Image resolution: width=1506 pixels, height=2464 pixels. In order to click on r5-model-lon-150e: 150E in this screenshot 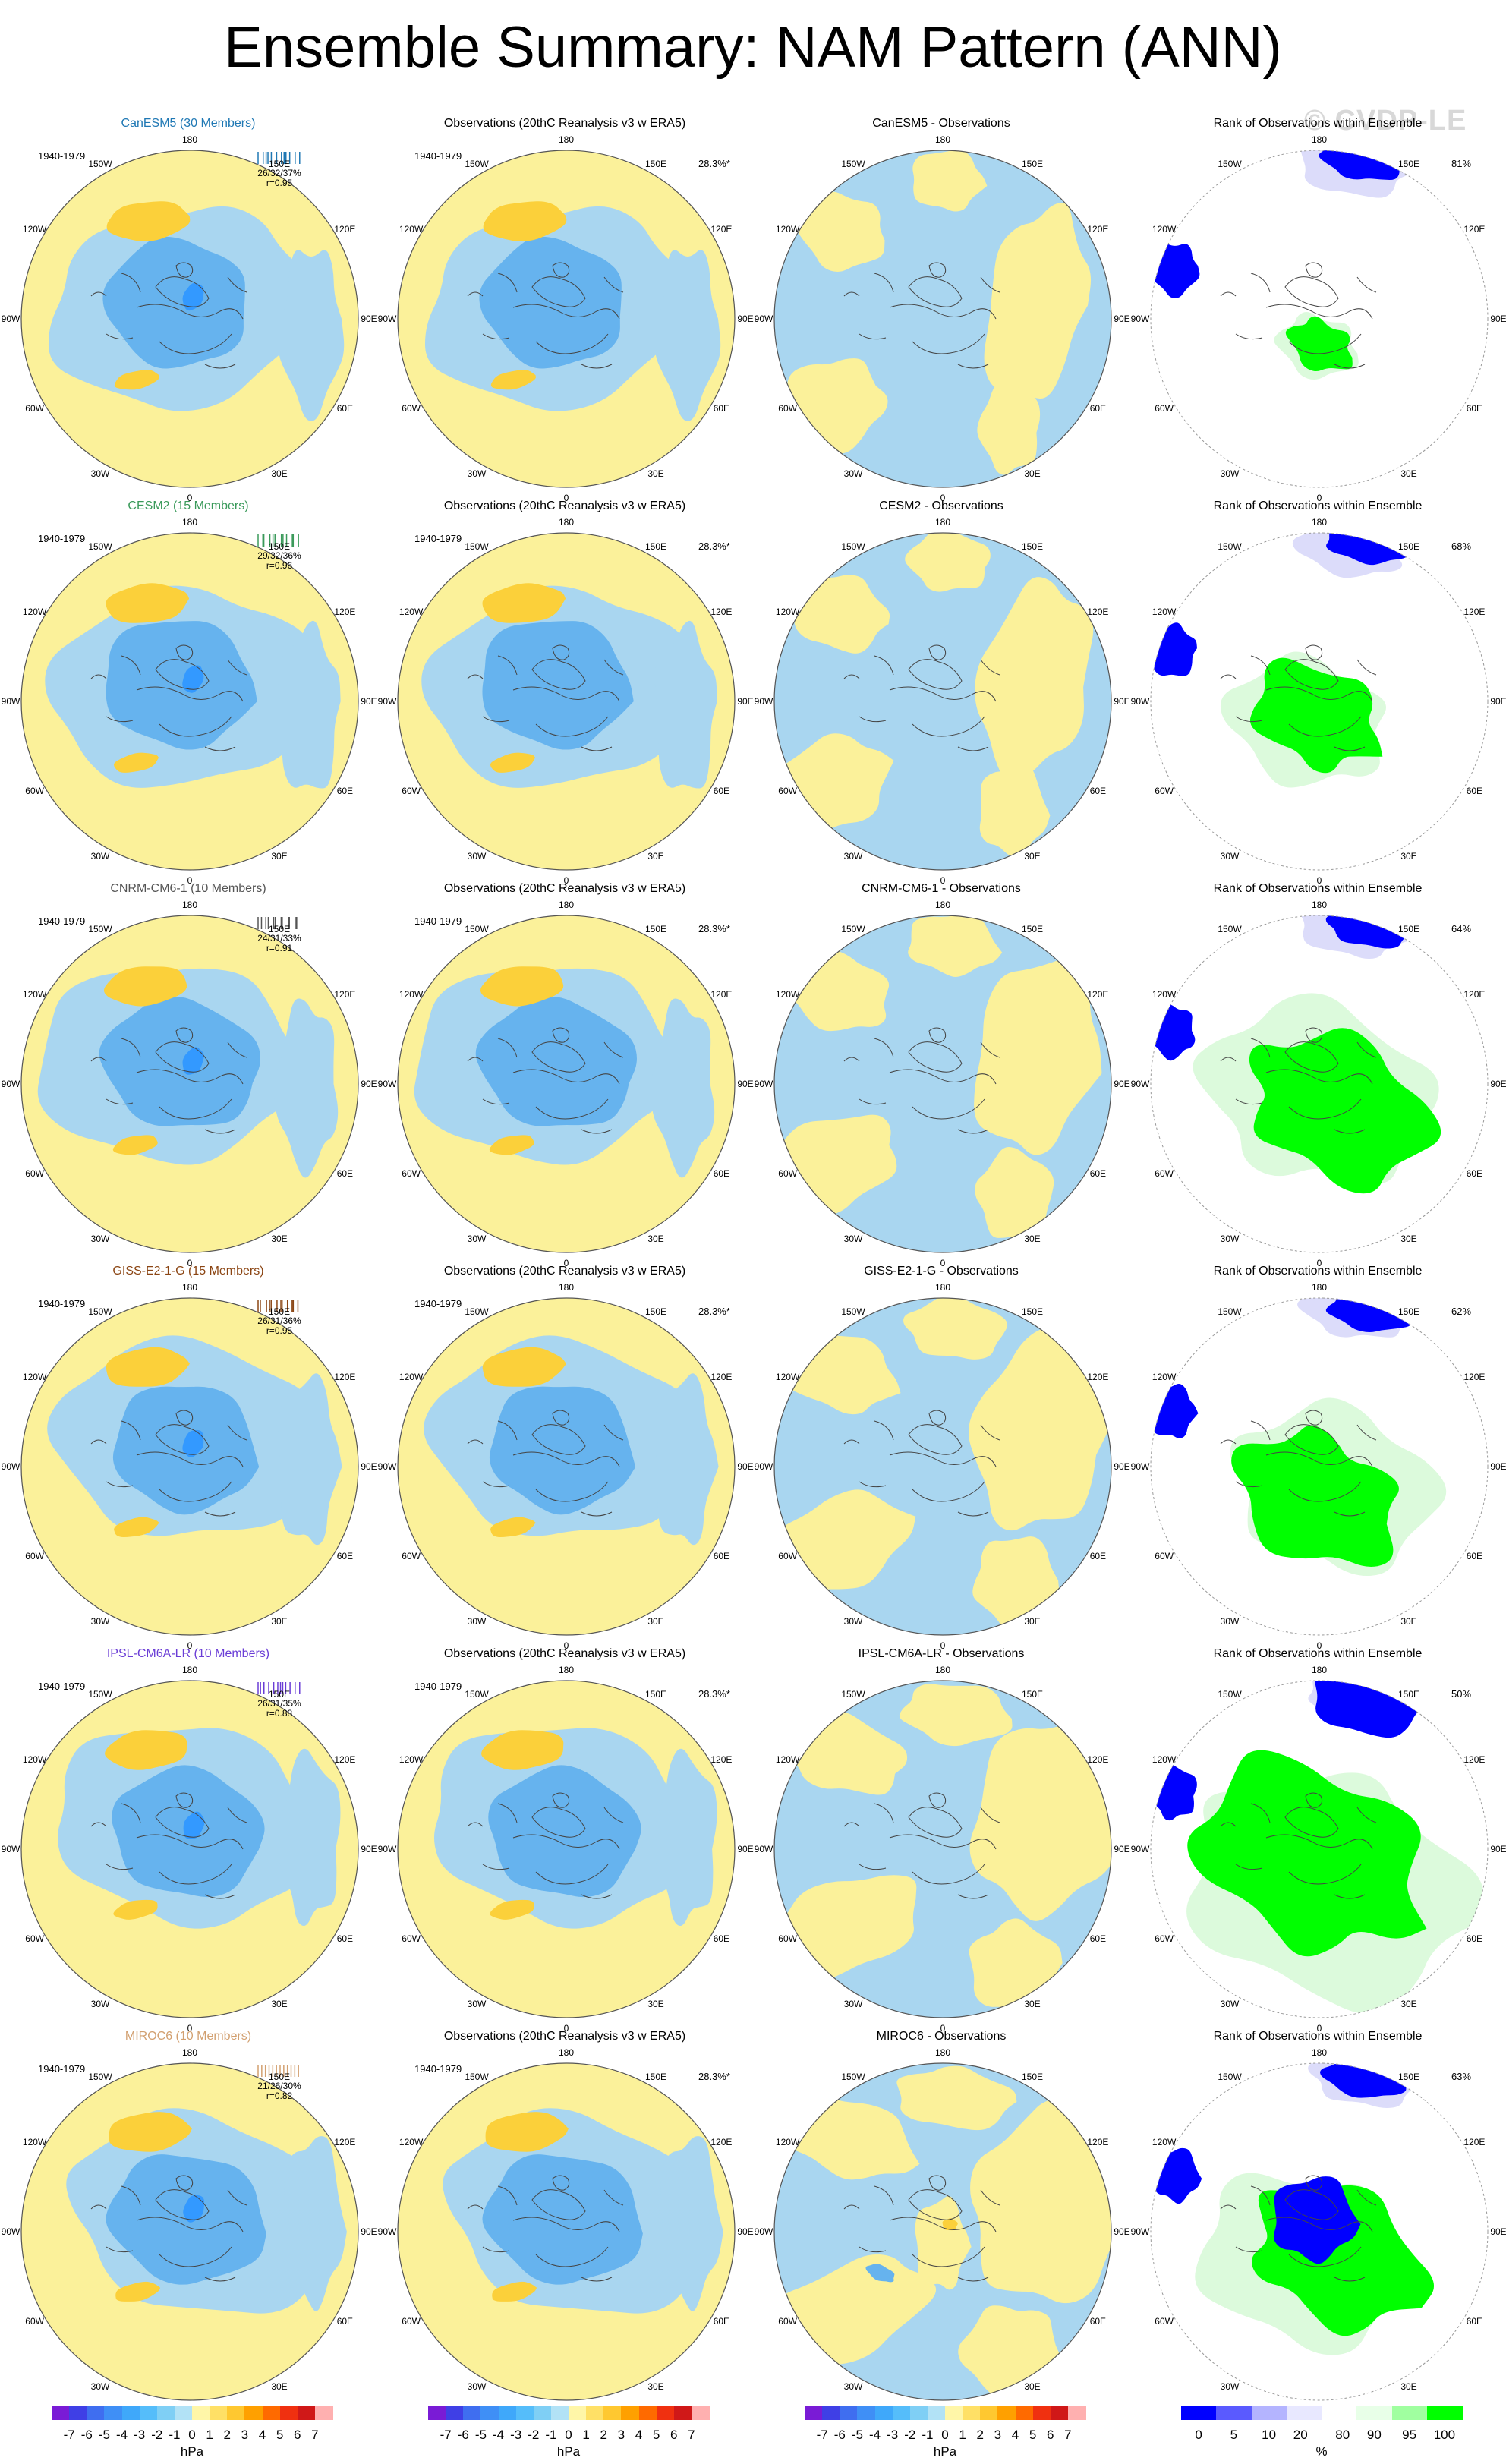, I will do `click(279, 2076)`.